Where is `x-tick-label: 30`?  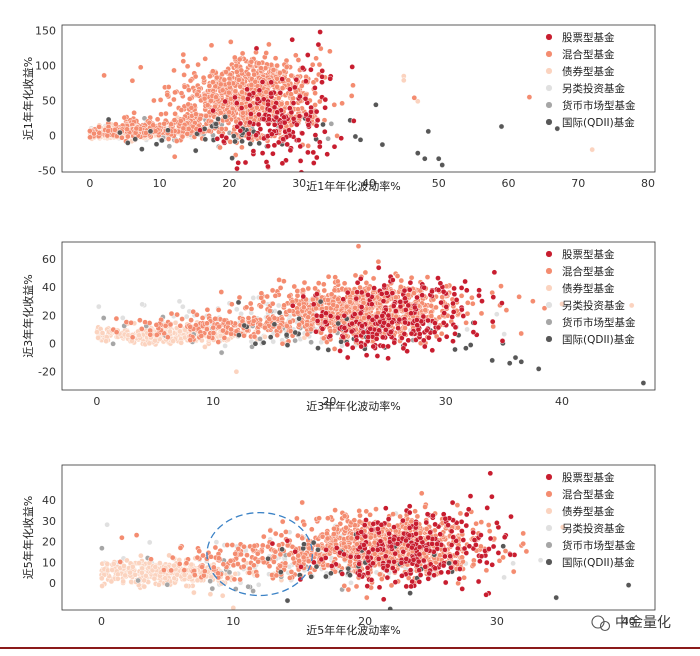
x-tick-label: 30 is located at coordinates (446, 401).